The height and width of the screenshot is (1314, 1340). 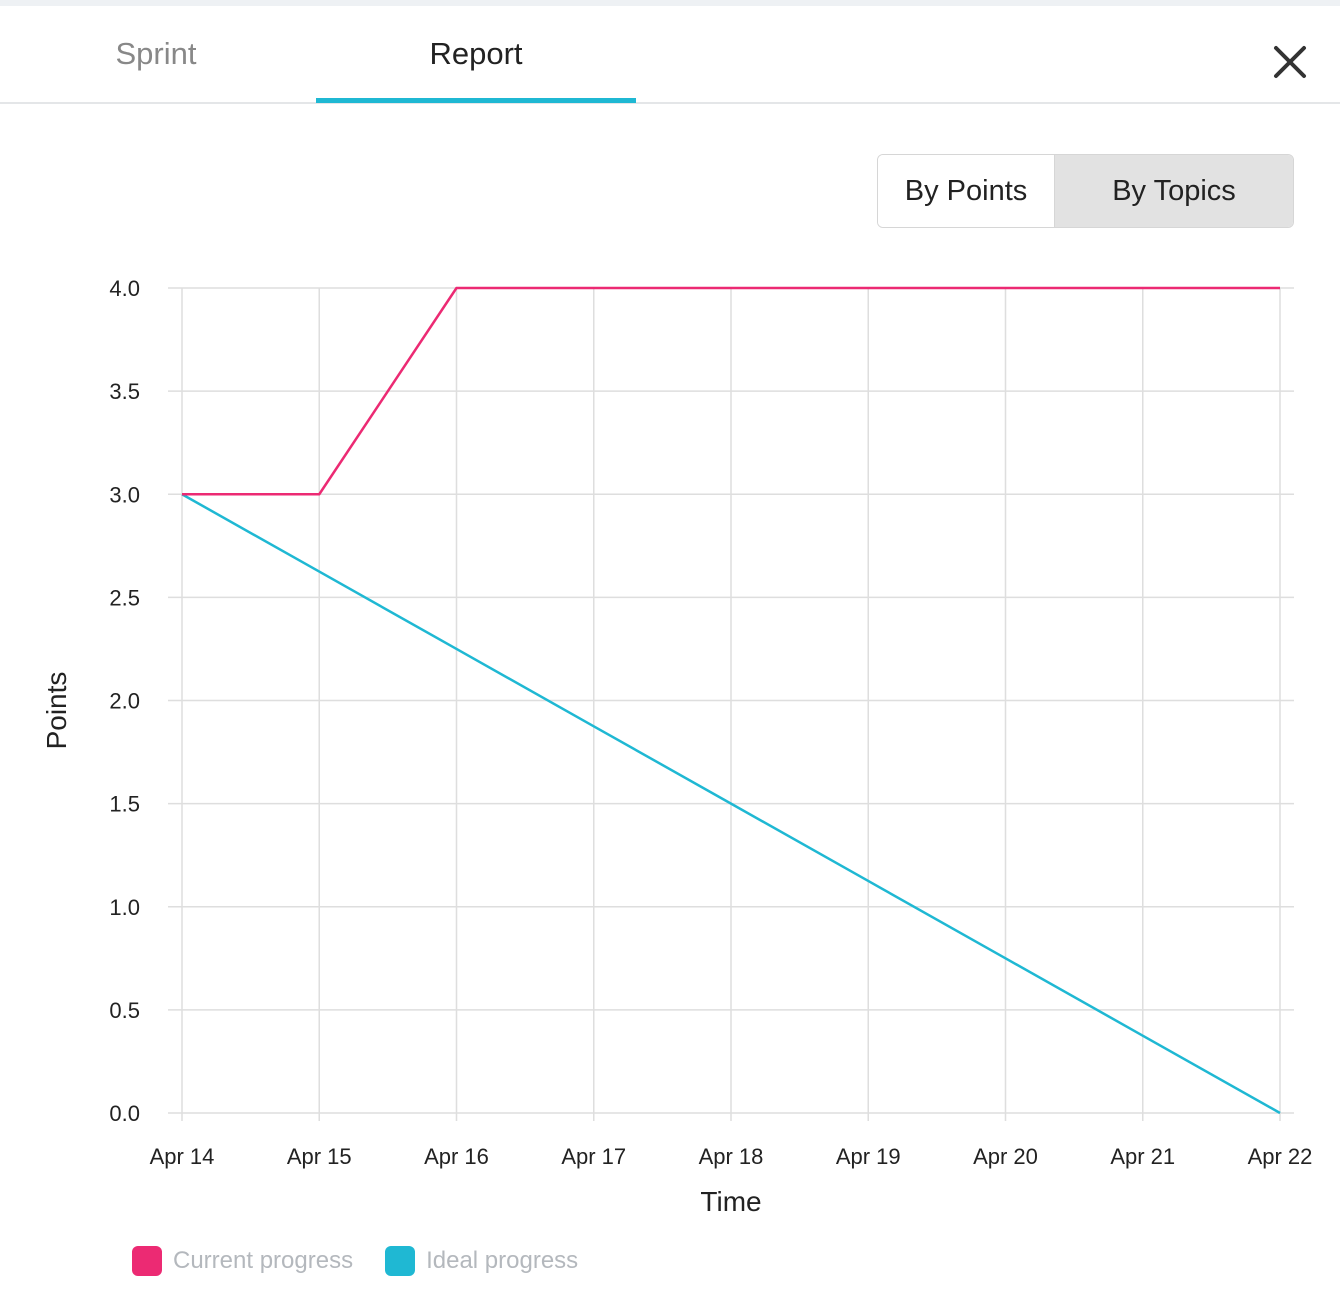 I want to click on y-tick-label: 0.0, so click(x=124, y=1113).